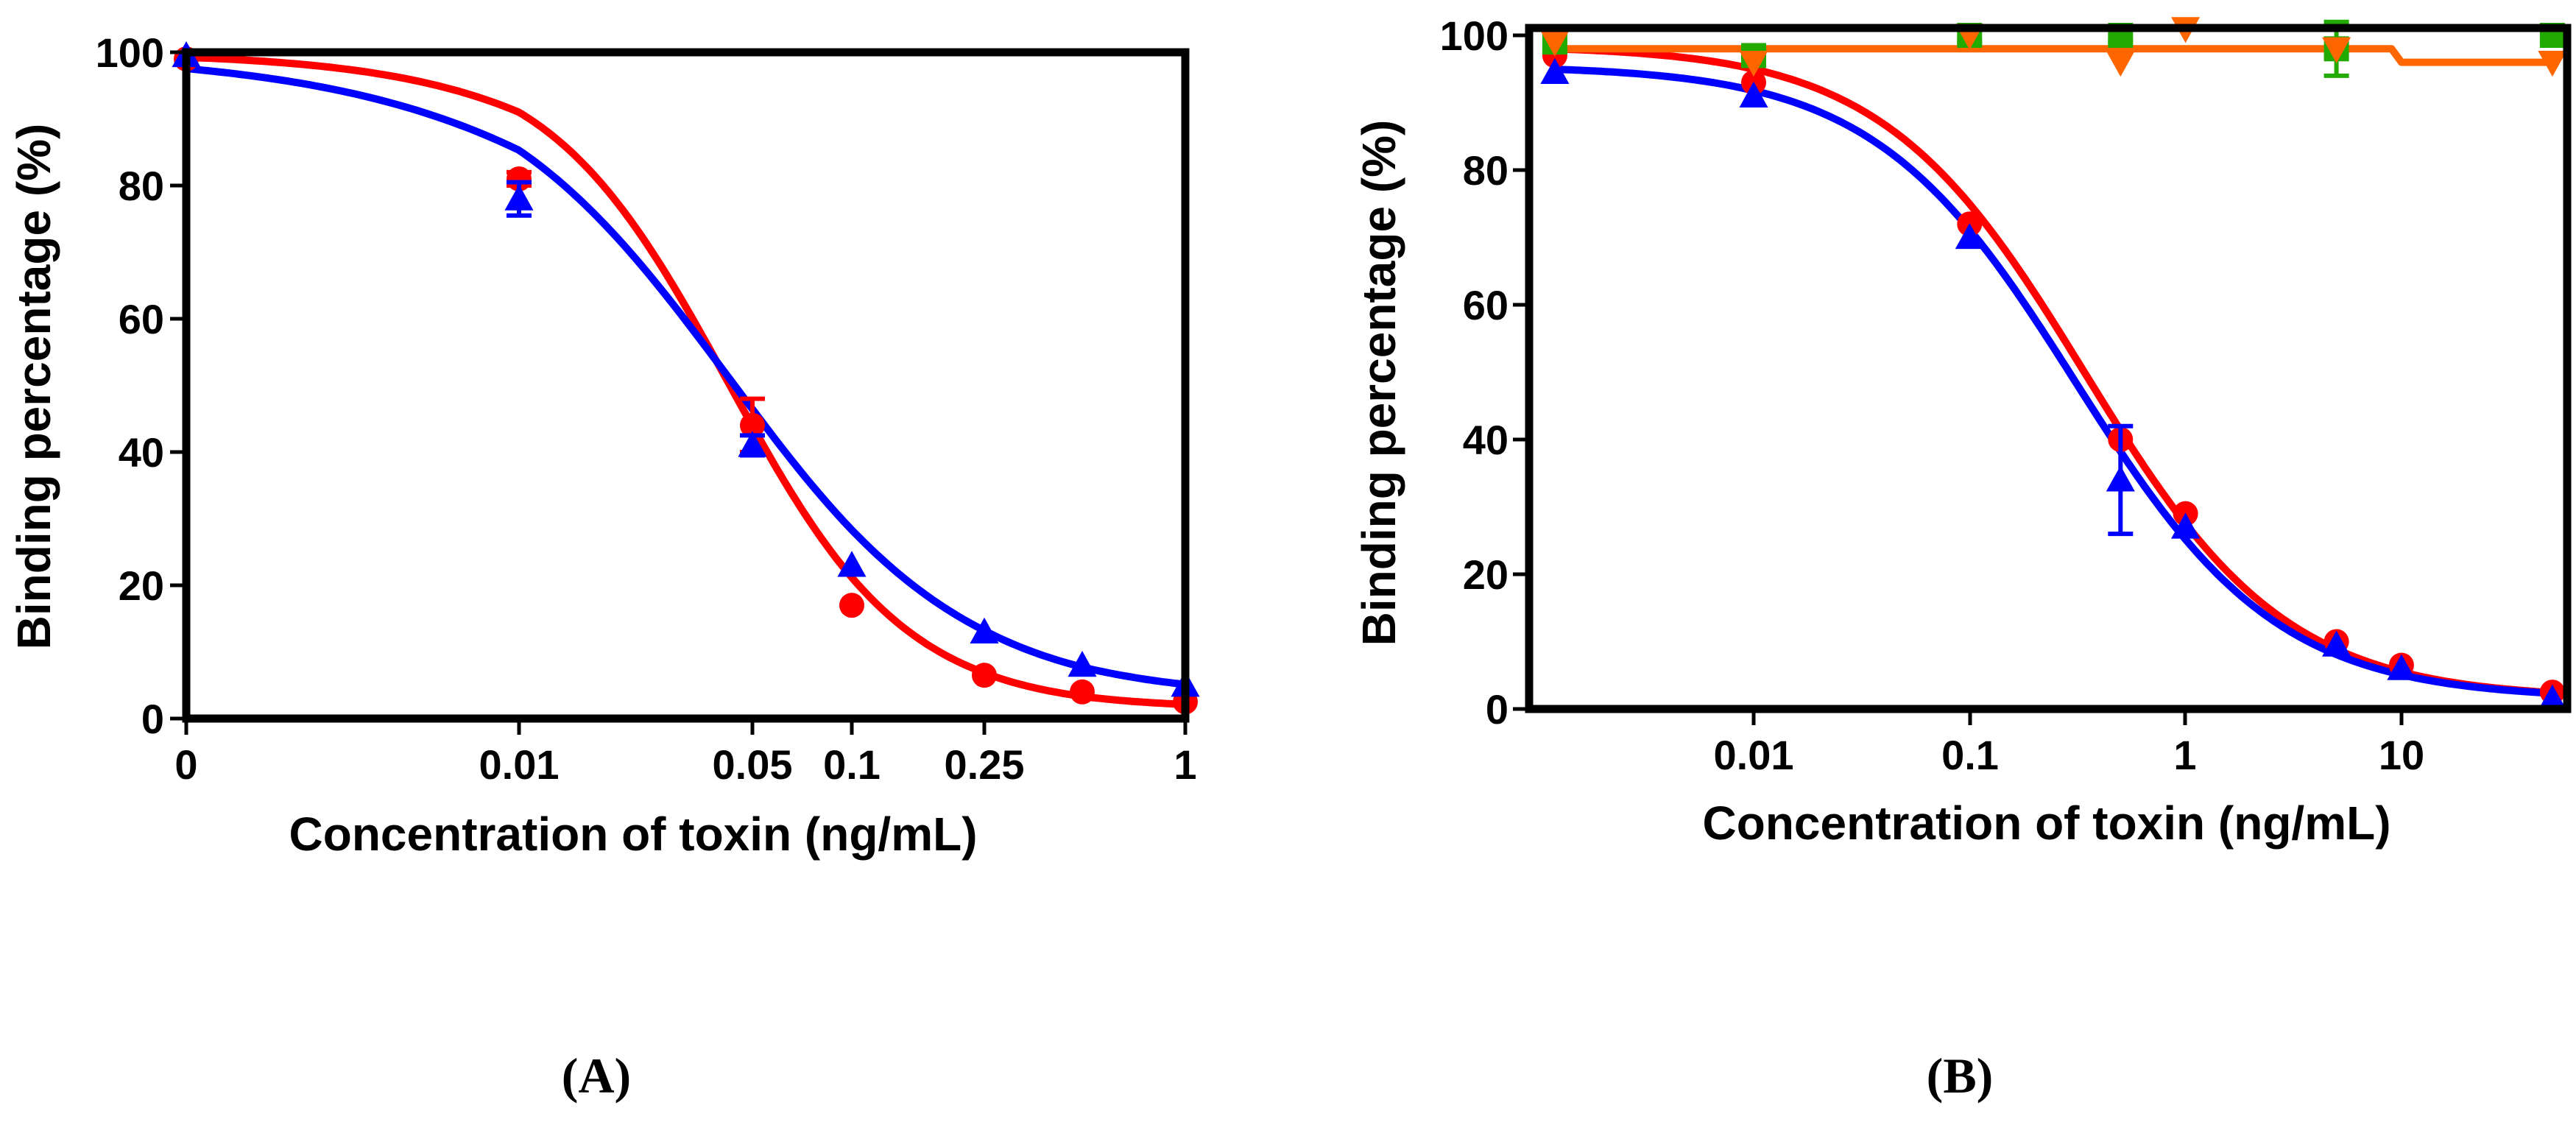  What do you see at coordinates (141, 586) in the screenshot?
I see `panel-a-y-tick-label: 20` at bounding box center [141, 586].